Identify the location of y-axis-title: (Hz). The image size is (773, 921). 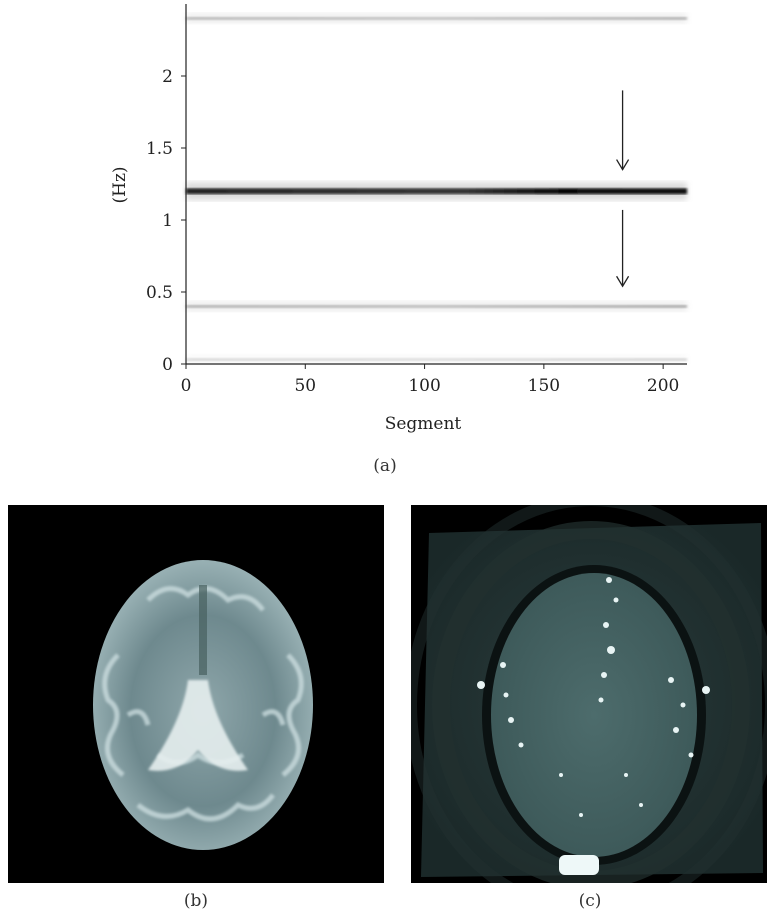
(120, 184).